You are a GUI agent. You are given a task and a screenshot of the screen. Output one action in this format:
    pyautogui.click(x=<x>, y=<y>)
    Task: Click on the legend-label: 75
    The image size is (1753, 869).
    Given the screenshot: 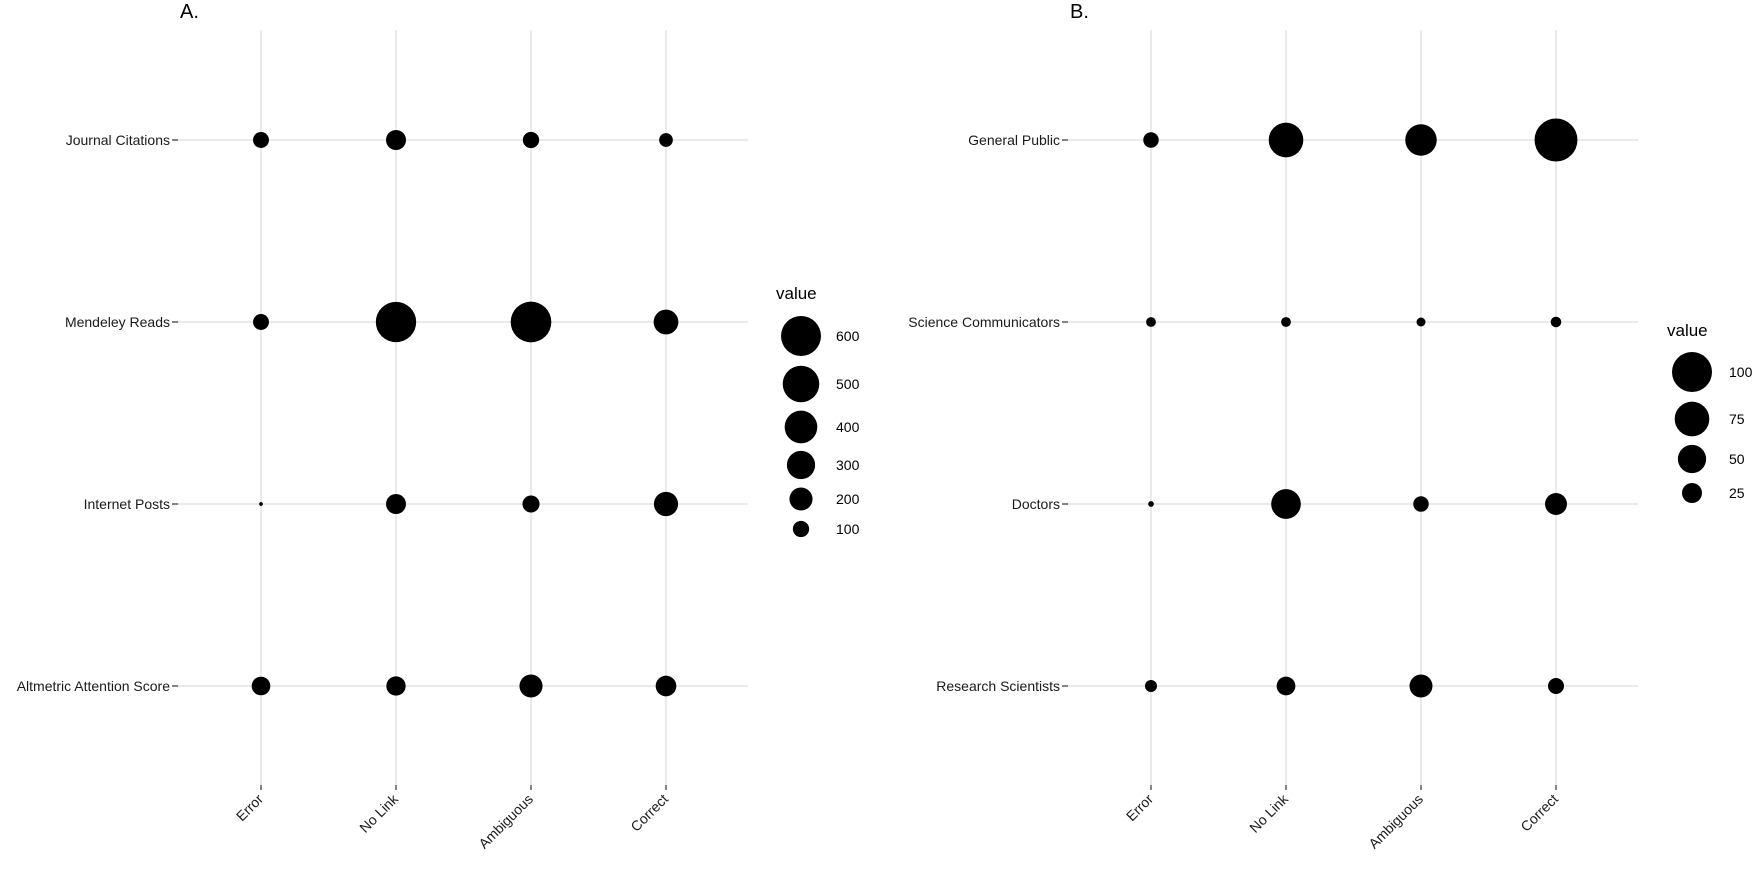 What is the action you would take?
    pyautogui.click(x=1737, y=419)
    